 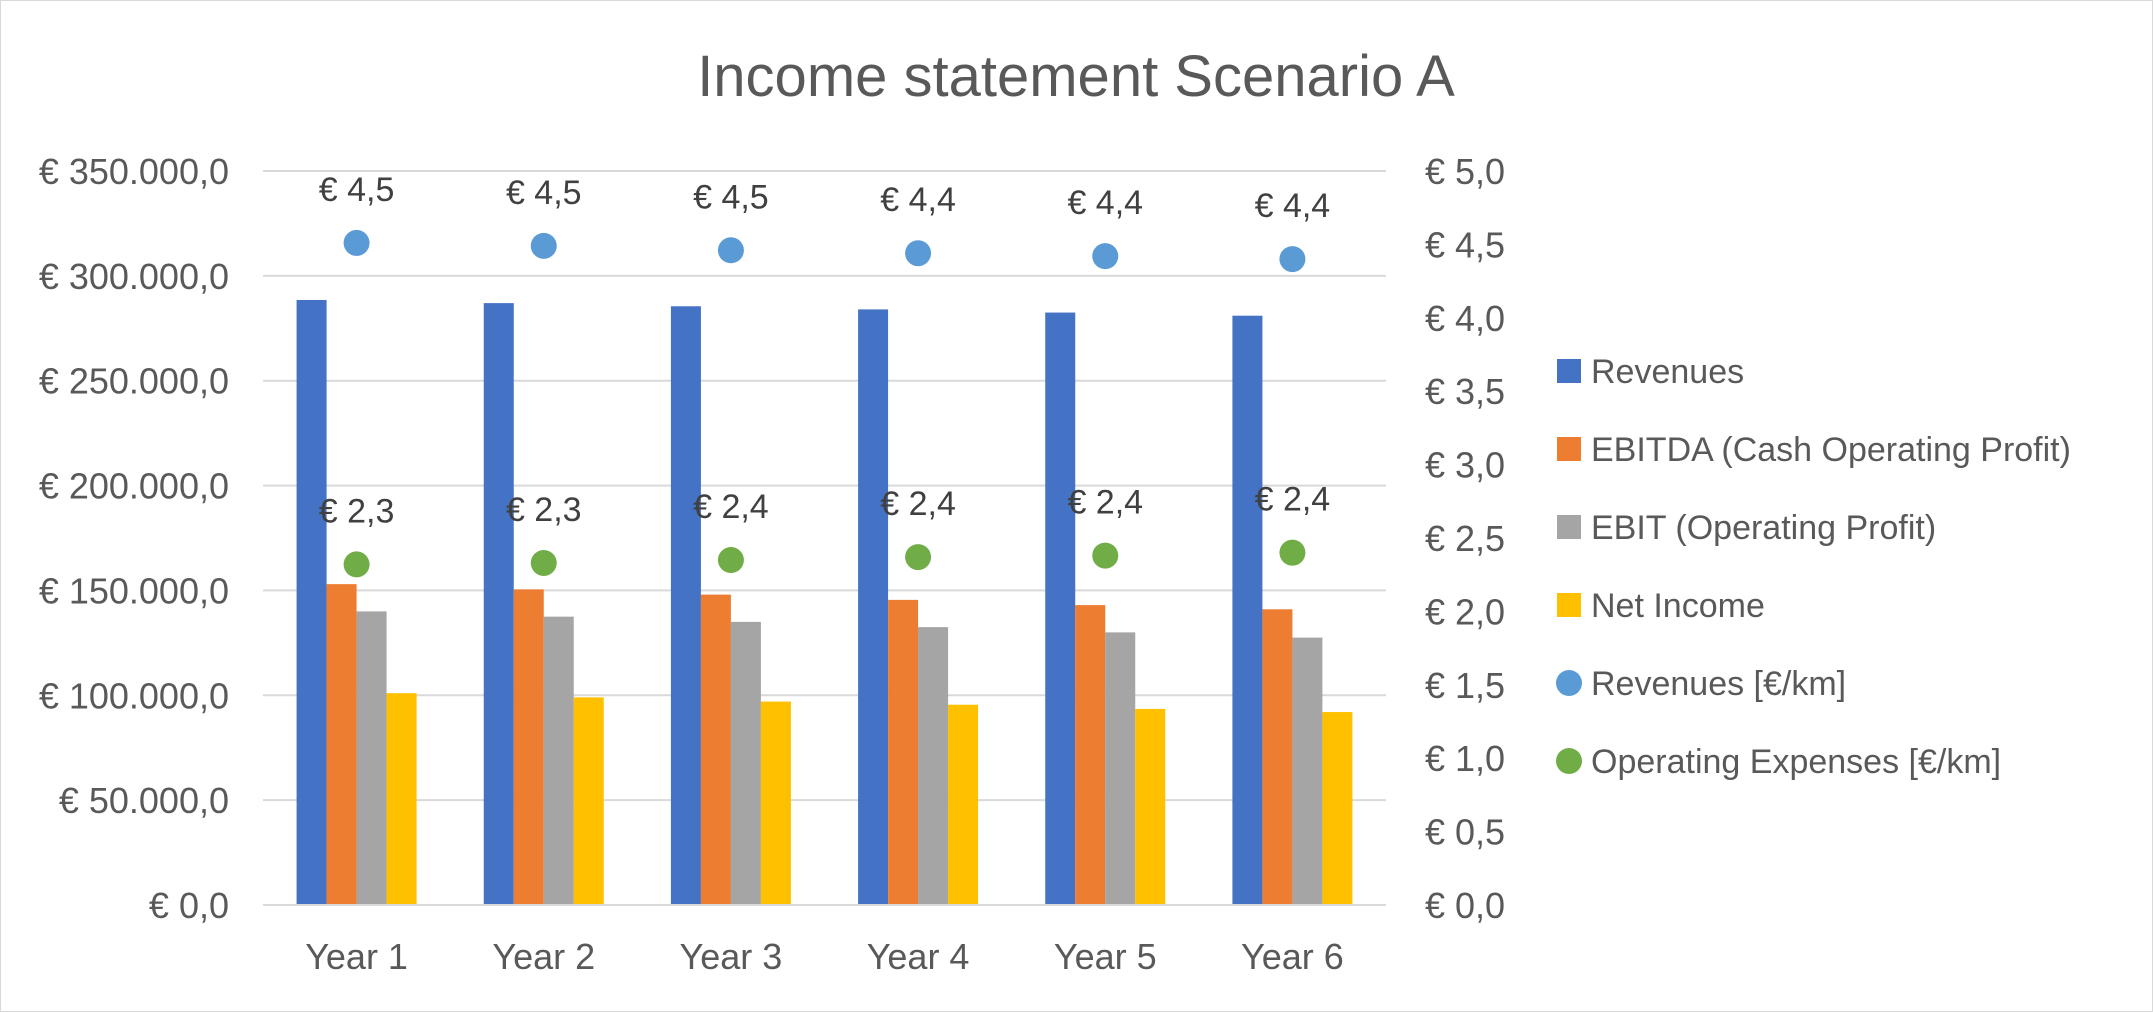 What do you see at coordinates (134, 381) in the screenshot?
I see `y-axis-tick-label: € 250.000,0` at bounding box center [134, 381].